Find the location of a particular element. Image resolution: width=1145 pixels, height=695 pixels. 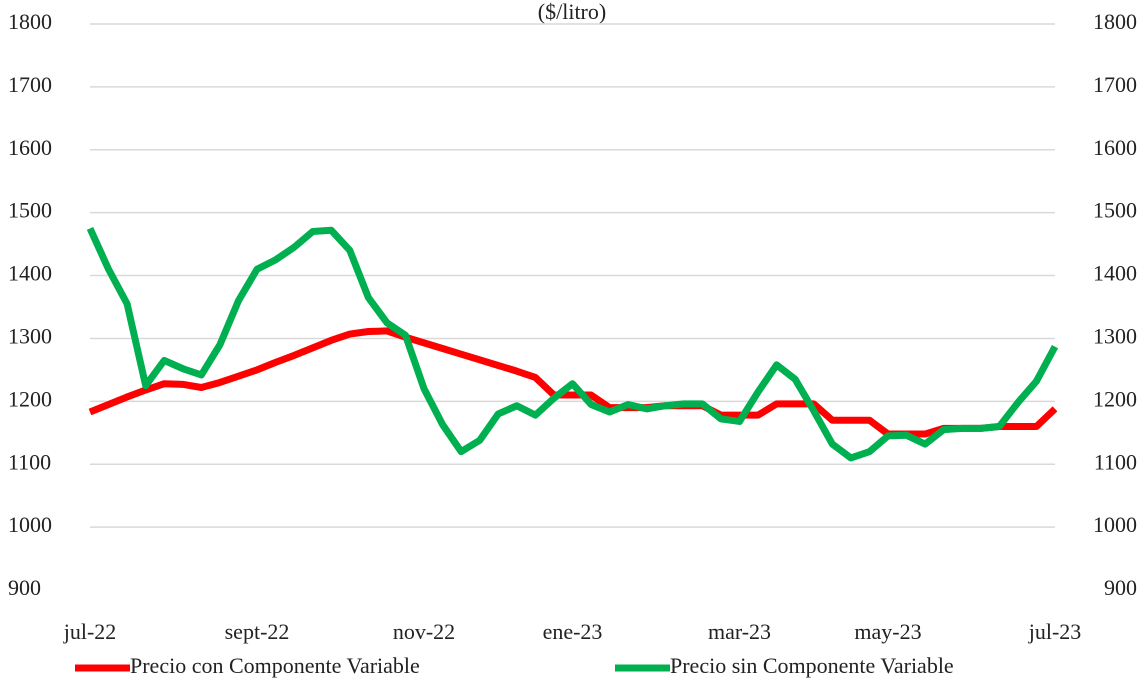

y2-tick-label: 1400 is located at coordinates (1115, 273).